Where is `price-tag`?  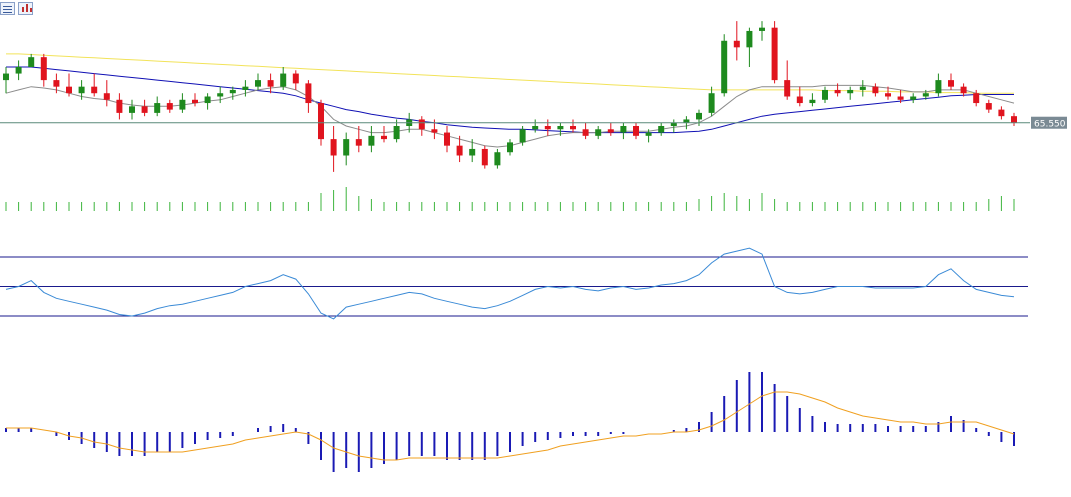
price-tag is located at coordinates (1049, 122).